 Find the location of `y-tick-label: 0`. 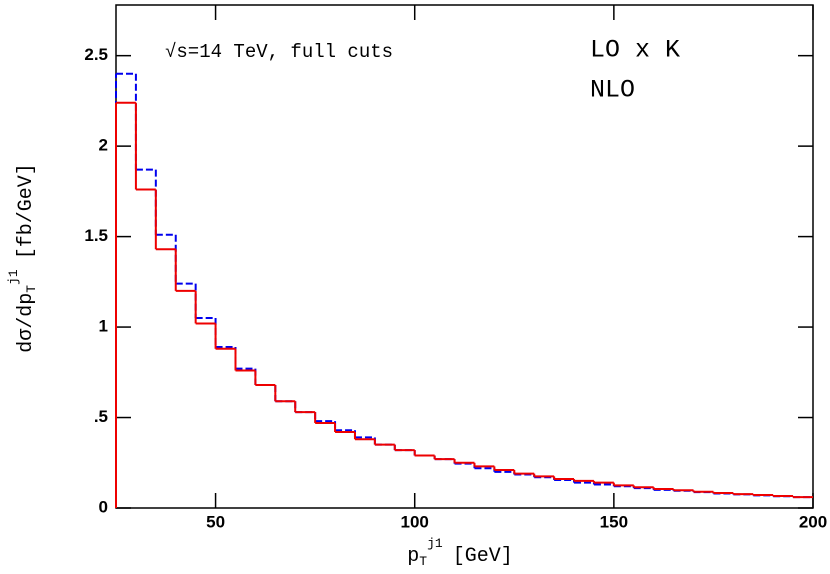

y-tick-label: 0 is located at coordinates (103, 506).